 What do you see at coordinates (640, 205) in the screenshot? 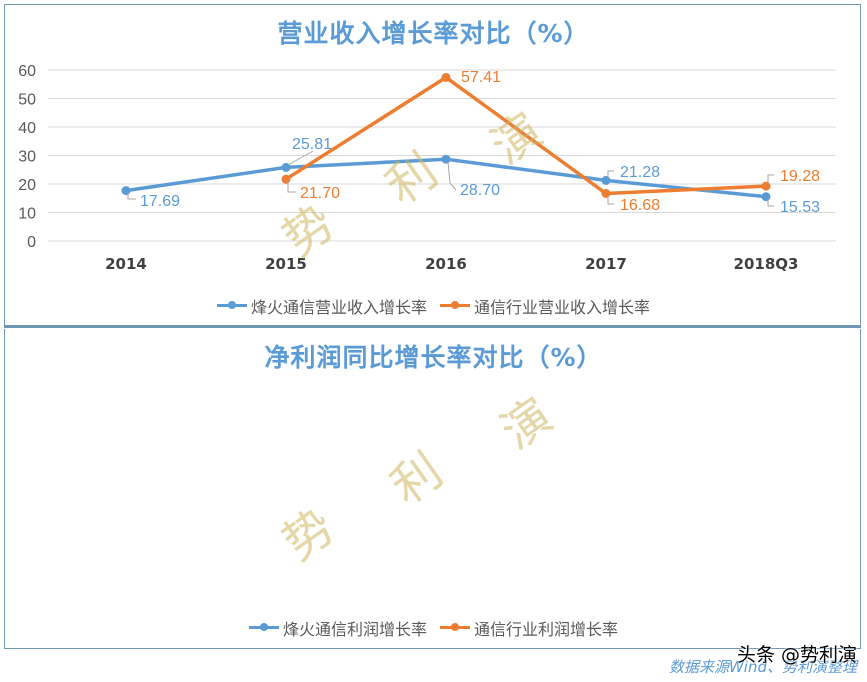
I see `data-label: 16.68` at bounding box center [640, 205].